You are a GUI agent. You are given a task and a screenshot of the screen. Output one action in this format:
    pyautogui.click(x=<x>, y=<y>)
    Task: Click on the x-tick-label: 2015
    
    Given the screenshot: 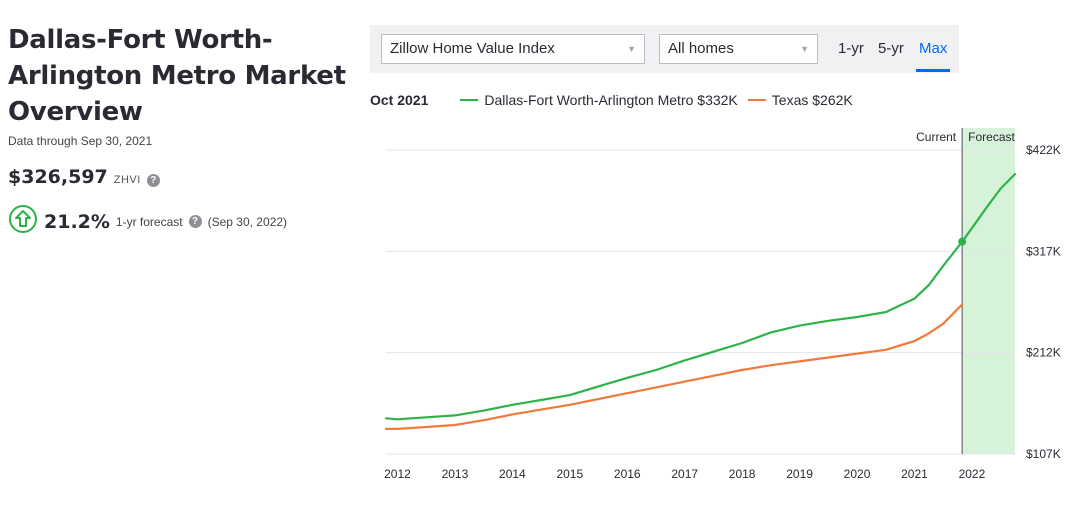 What is the action you would take?
    pyautogui.click(x=569, y=474)
    